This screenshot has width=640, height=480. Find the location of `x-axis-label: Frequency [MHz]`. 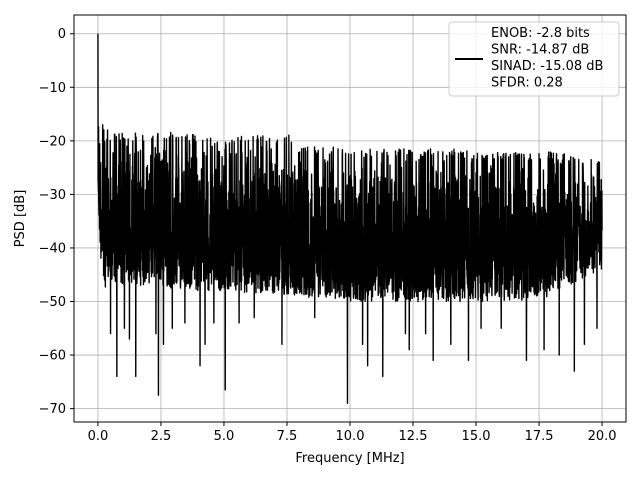

x-axis-label: Frequency [MHz] is located at coordinates (349, 458).